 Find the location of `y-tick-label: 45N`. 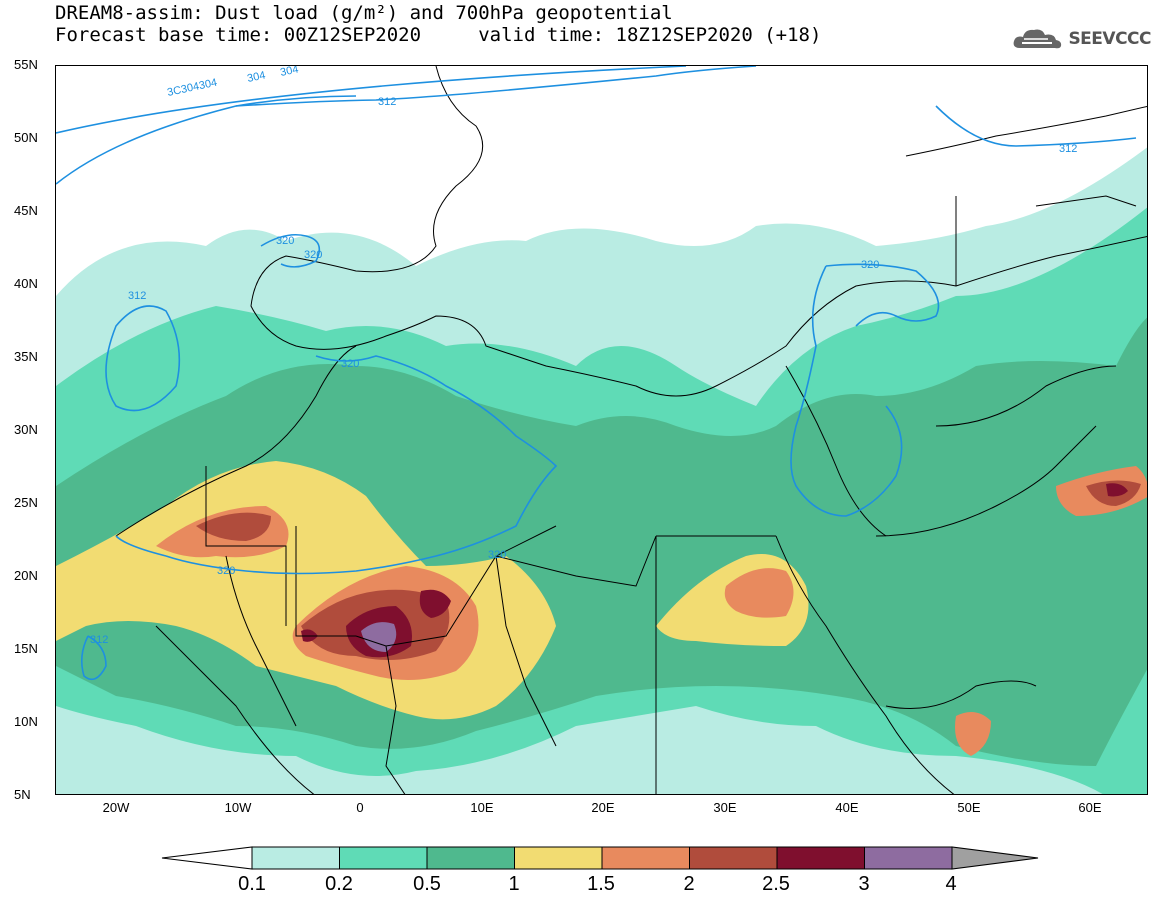

y-tick-label: 45N is located at coordinates (26, 210).